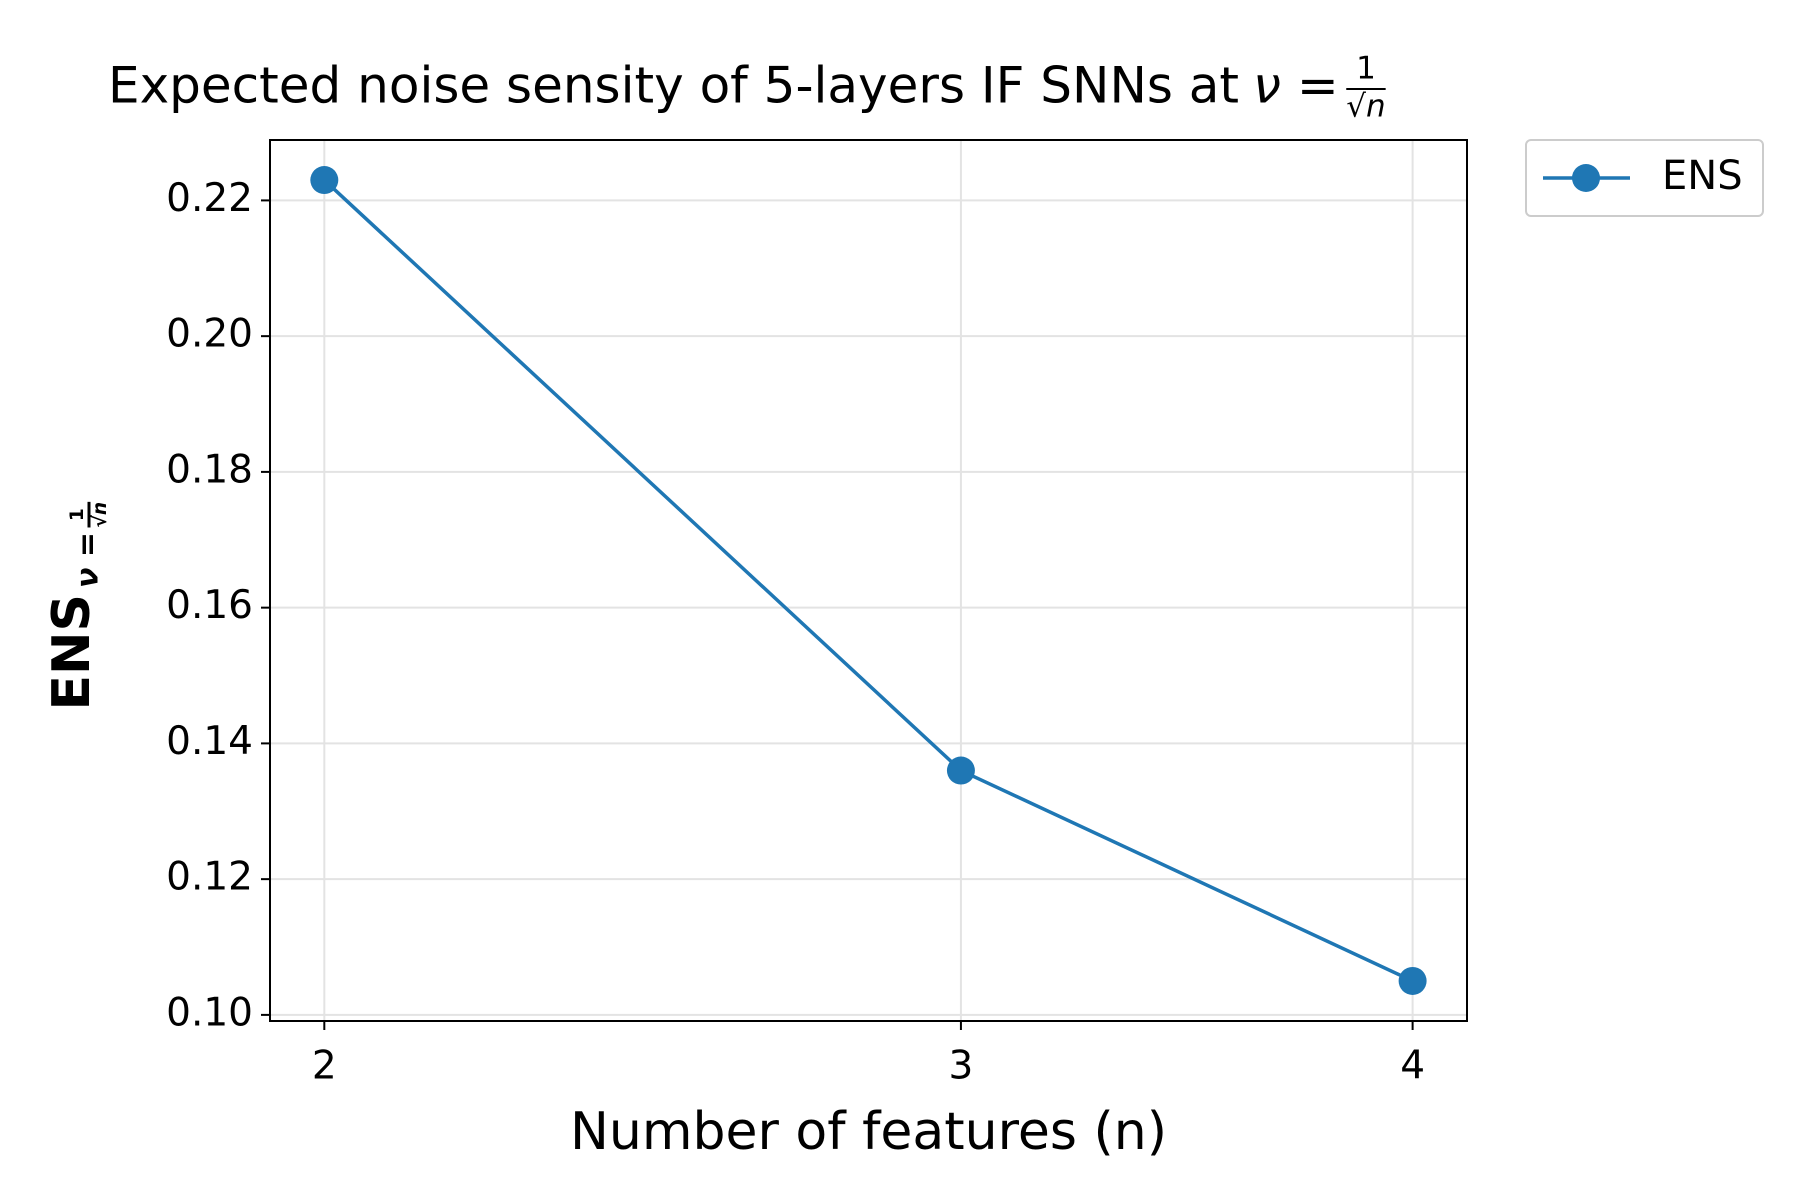 The image size is (1800, 1200). Describe the element at coordinates (868, 1132) in the screenshot. I see `x-axis-label: Number of features (n)` at that location.